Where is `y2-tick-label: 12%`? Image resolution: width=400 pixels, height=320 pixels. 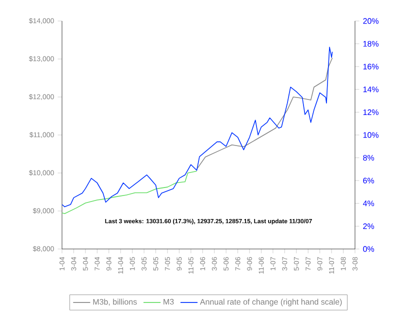 y2-tick-label: 12% is located at coordinates (371, 112).